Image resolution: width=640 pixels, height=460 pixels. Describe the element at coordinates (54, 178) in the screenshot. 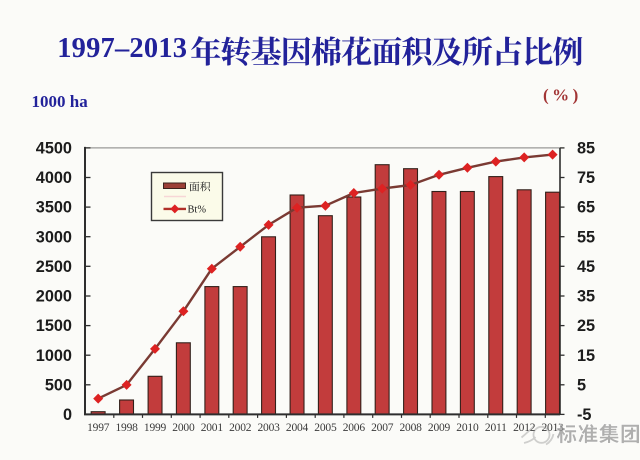

I see `svg-text: 4000` at that location.